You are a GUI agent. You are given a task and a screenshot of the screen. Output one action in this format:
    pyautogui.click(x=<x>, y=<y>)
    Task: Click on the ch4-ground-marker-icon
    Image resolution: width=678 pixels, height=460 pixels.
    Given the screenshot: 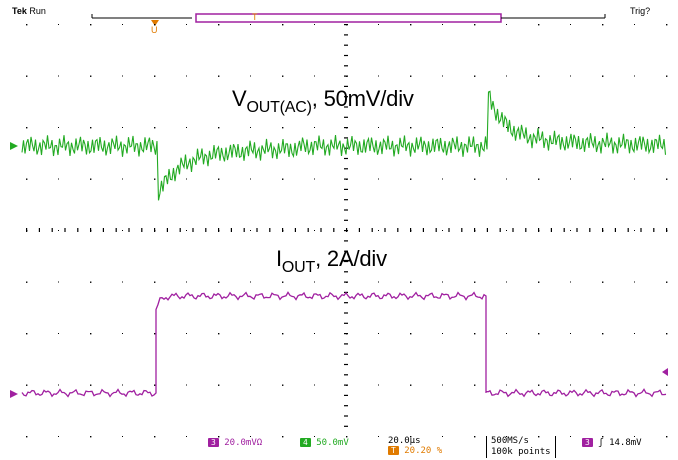 What is the action you would take?
    pyautogui.click(x=14, y=146)
    